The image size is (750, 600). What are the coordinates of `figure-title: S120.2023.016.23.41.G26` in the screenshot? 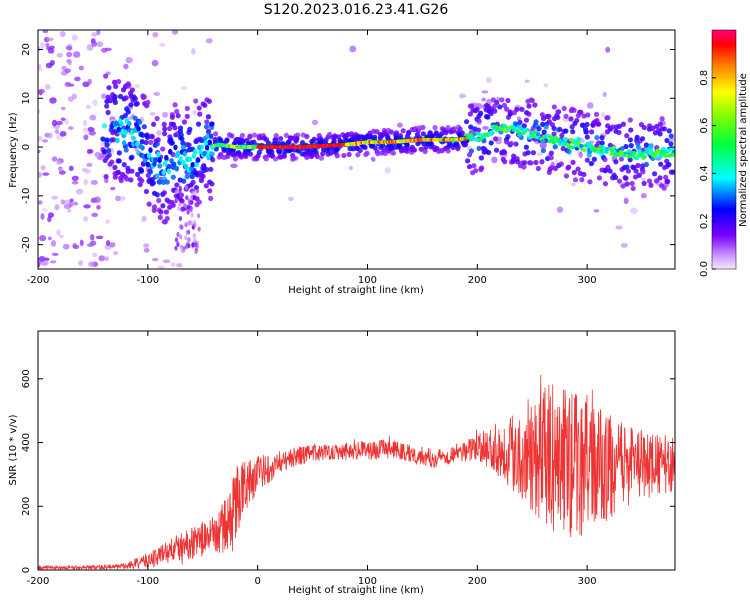 It's located at (356, 10).